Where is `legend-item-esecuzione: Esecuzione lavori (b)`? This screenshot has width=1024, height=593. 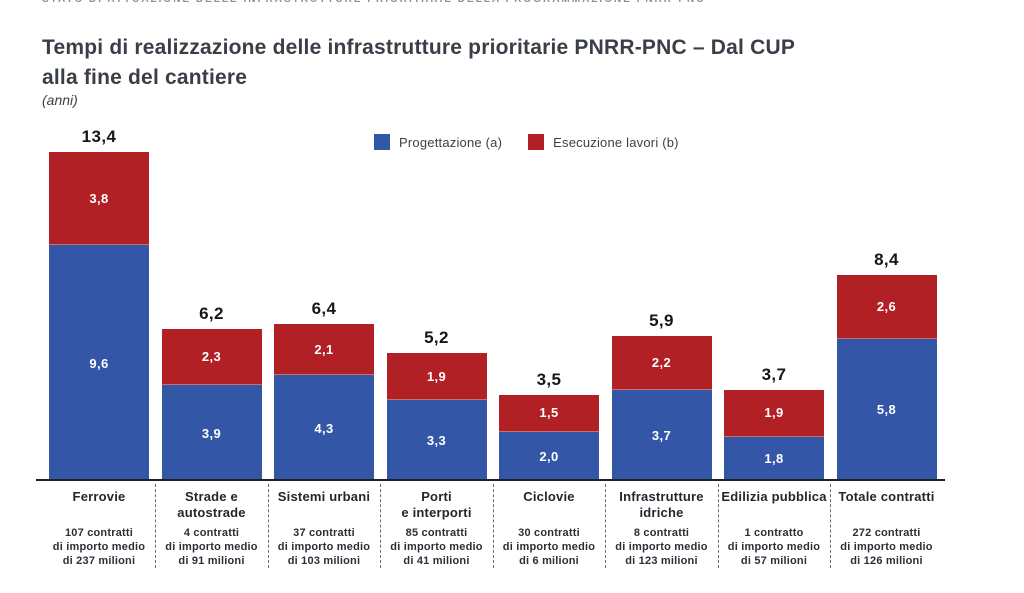 legend-item-esecuzione: Esecuzione lavori (b) is located at coordinates (603, 142).